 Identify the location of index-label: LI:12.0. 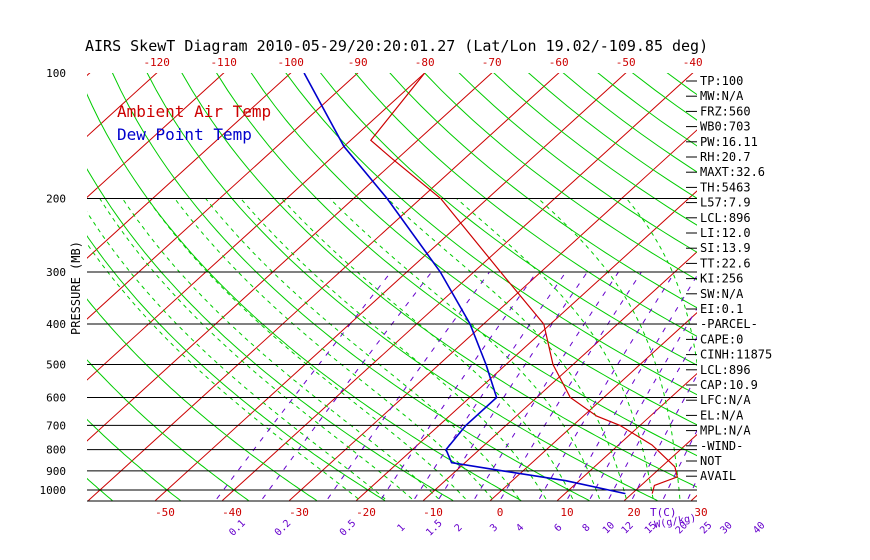
(725, 233).